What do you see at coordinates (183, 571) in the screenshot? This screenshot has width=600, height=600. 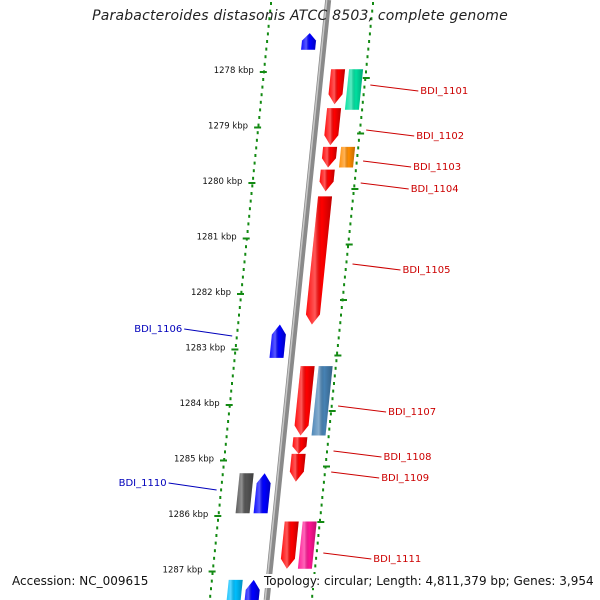 I see `tick-label: 1287 kbp` at bounding box center [183, 571].